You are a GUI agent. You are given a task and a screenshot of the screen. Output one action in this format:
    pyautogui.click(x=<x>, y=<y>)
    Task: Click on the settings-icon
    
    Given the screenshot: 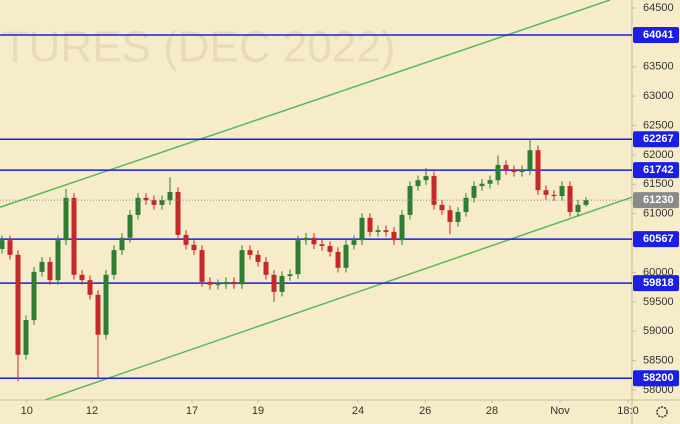 What is the action you would take?
    pyautogui.click(x=662, y=412)
    